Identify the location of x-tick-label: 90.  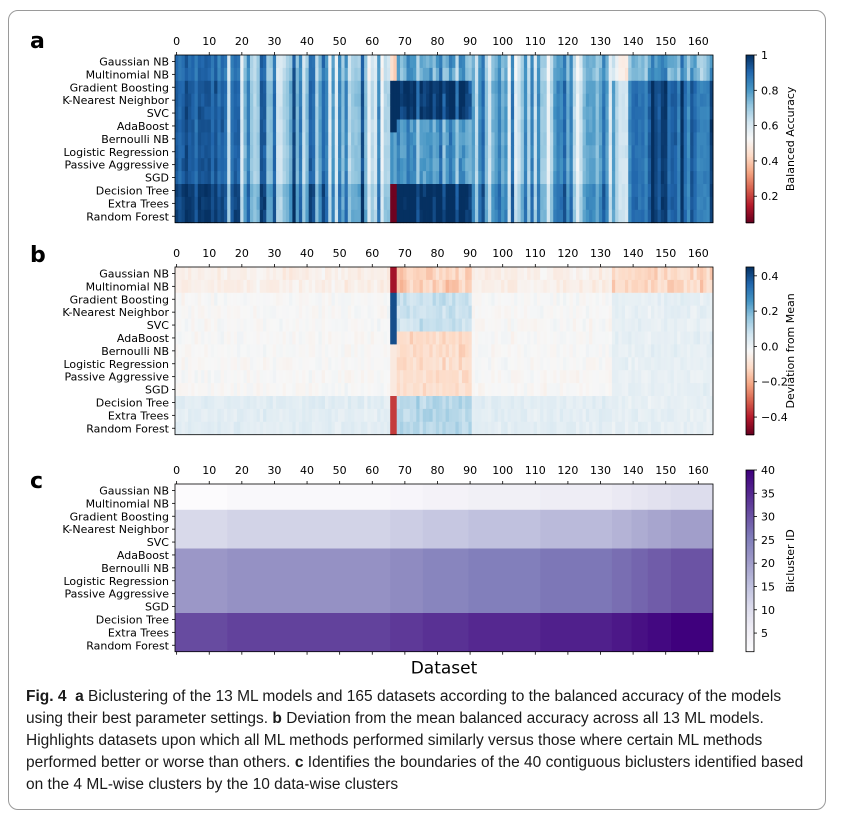
(470, 253).